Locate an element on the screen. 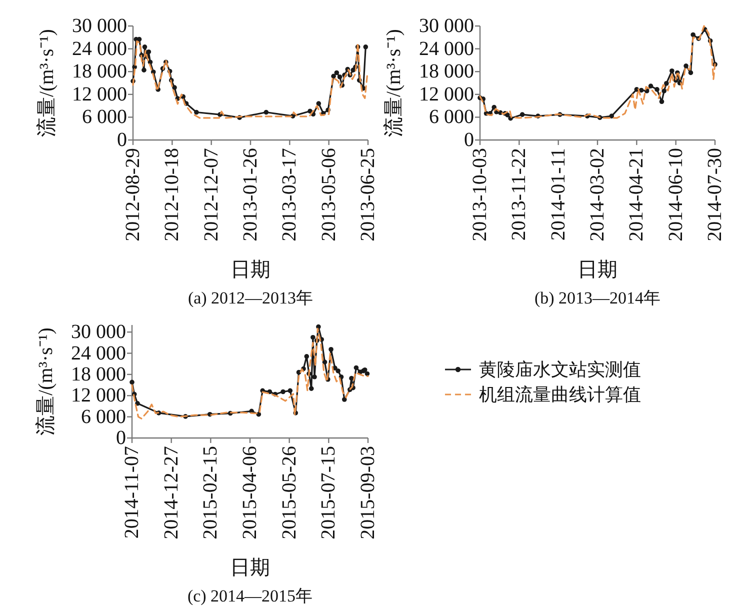 Image resolution: width=744 pixels, height=615 pixels. x-tick-label: 2013-03-17 is located at coordinates (289, 195).